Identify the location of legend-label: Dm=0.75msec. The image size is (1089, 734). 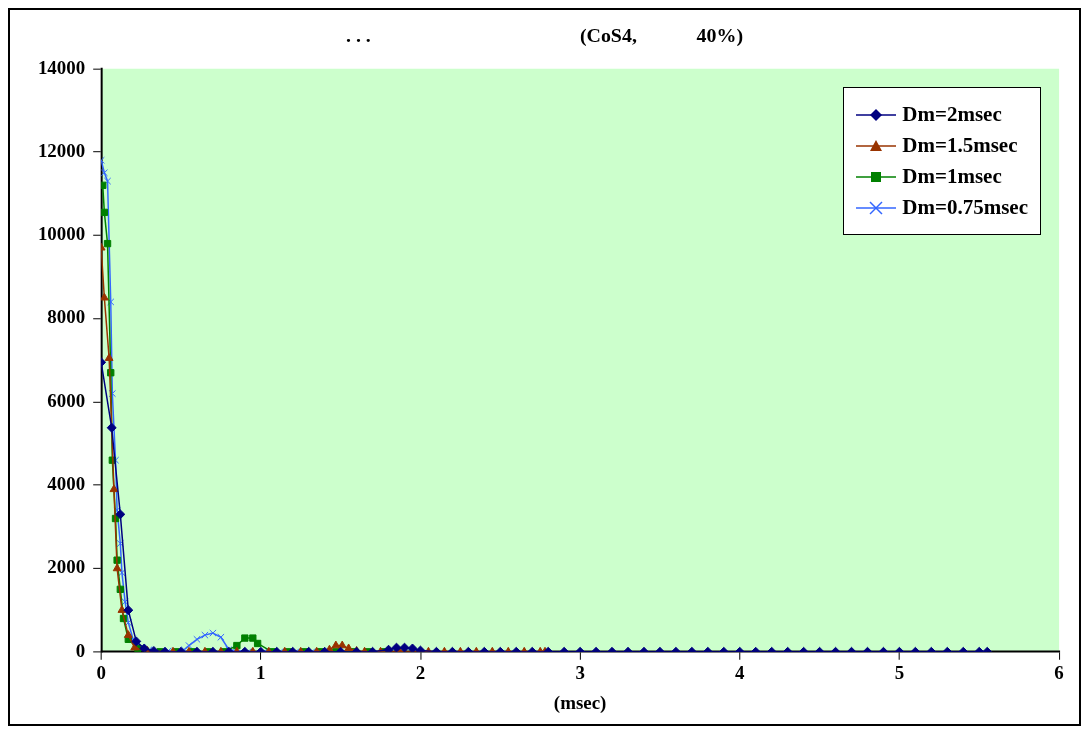
(965, 207).